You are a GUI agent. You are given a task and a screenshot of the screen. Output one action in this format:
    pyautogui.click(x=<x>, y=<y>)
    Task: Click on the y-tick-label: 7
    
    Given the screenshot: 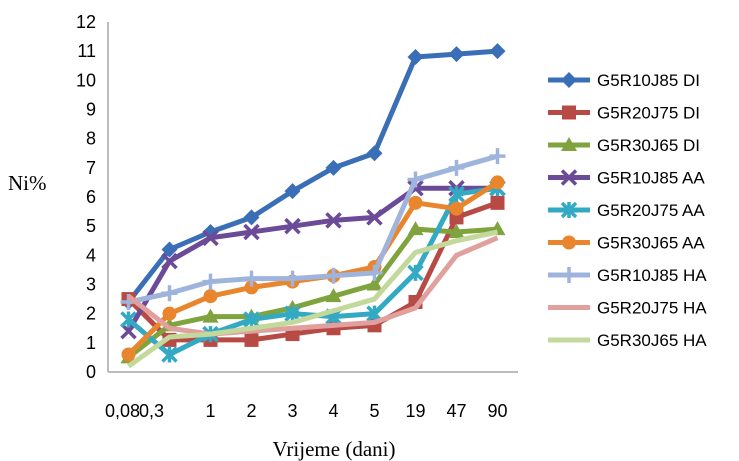 What is the action you would take?
    pyautogui.click(x=91, y=168)
    